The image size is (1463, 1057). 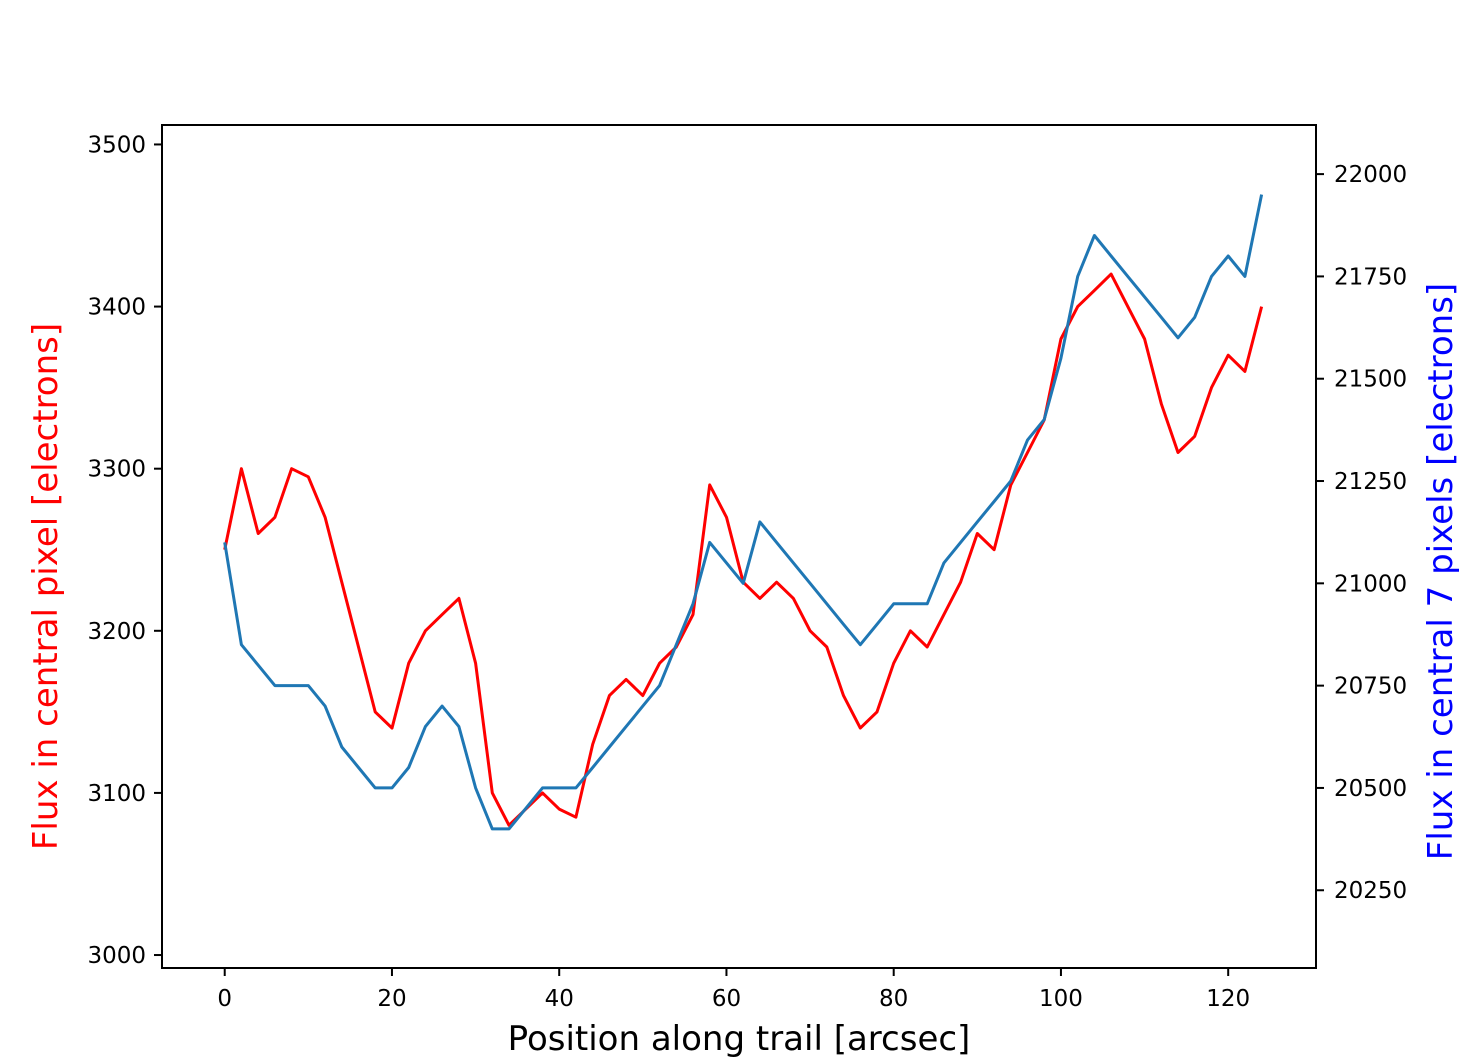 What do you see at coordinates (116, 308) in the screenshot?
I see `y-tick-label-left: 3400` at bounding box center [116, 308].